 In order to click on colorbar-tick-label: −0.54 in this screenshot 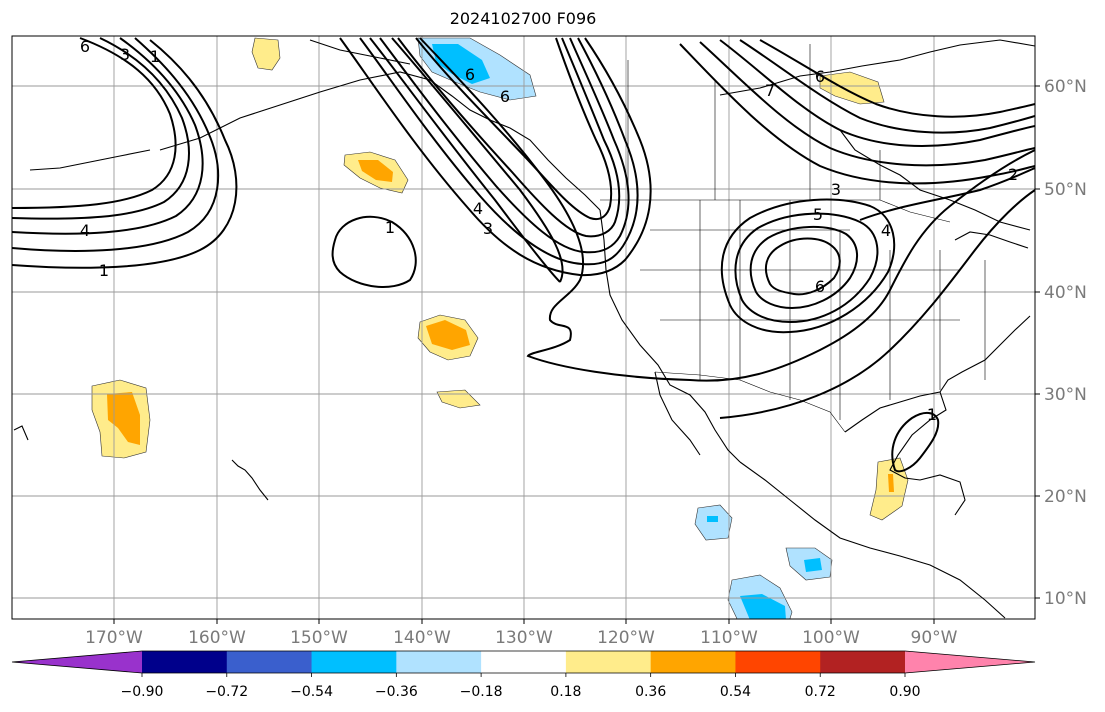, I will do `click(311, 692)`.